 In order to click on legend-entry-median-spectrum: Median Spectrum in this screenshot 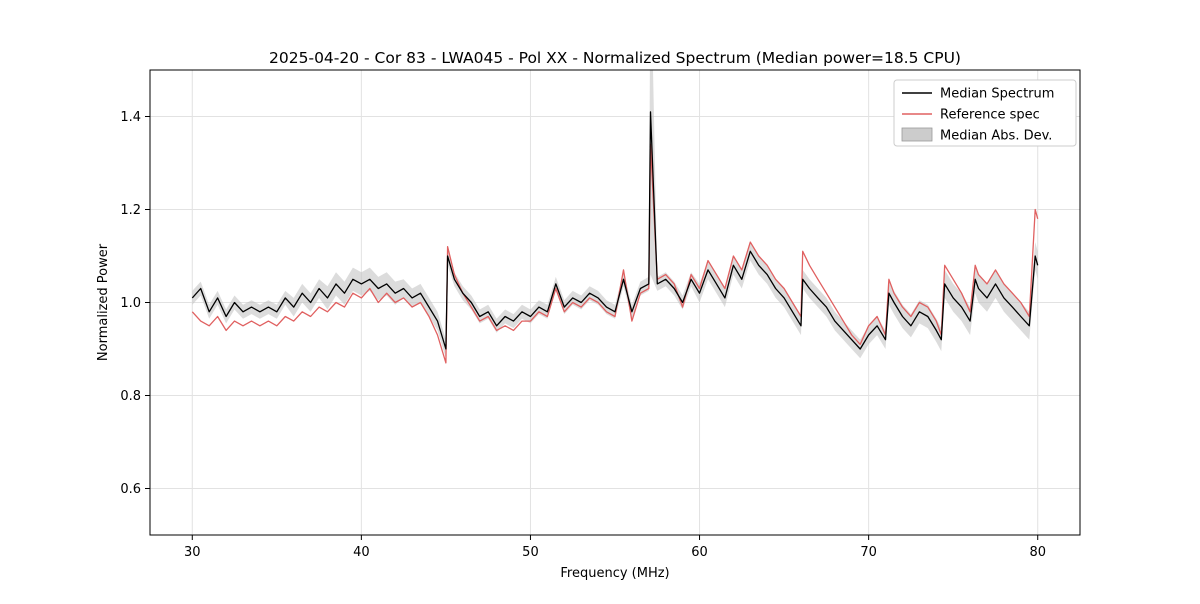, I will do `click(978, 94)`.